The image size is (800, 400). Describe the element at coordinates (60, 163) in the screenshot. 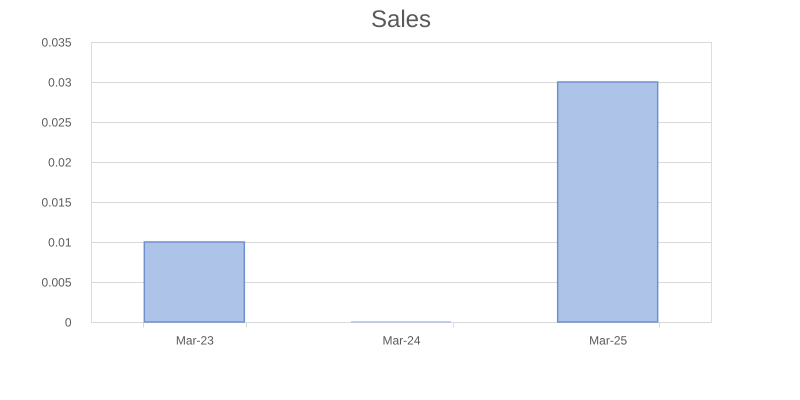

I see `y-tick-label: 0.02` at that location.